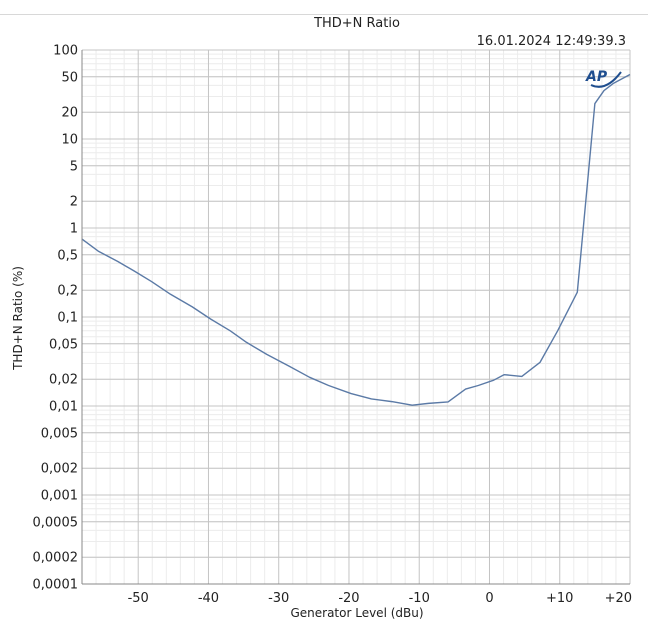  Describe the element at coordinates (356, 613) in the screenshot. I see `x-axis-label: Generator Level (dBu)` at that location.